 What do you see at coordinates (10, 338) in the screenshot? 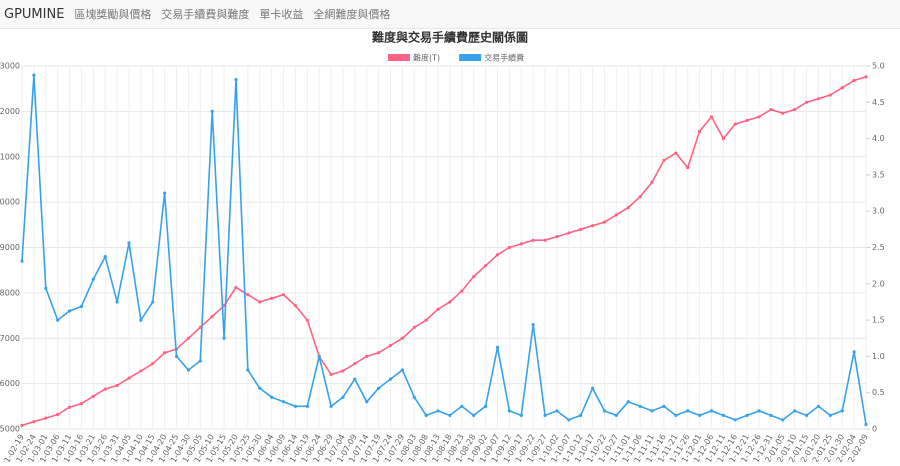
I see `y-tick-label: 7000` at bounding box center [10, 338].